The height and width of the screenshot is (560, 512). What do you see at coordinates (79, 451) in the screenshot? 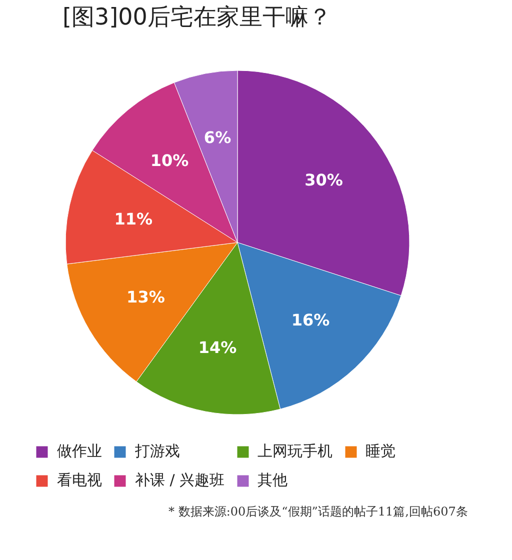
I see `legend-label: 做作业` at bounding box center [79, 451].